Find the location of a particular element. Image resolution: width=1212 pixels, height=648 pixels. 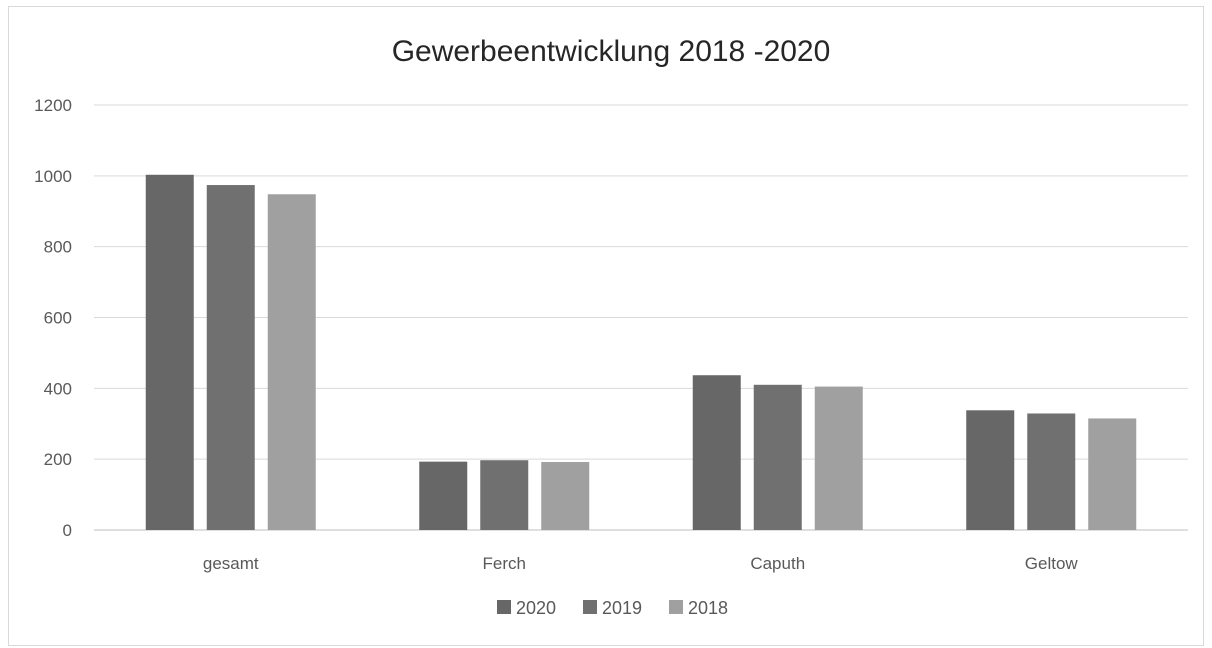

y-tick-label: 400 is located at coordinates (58, 388).